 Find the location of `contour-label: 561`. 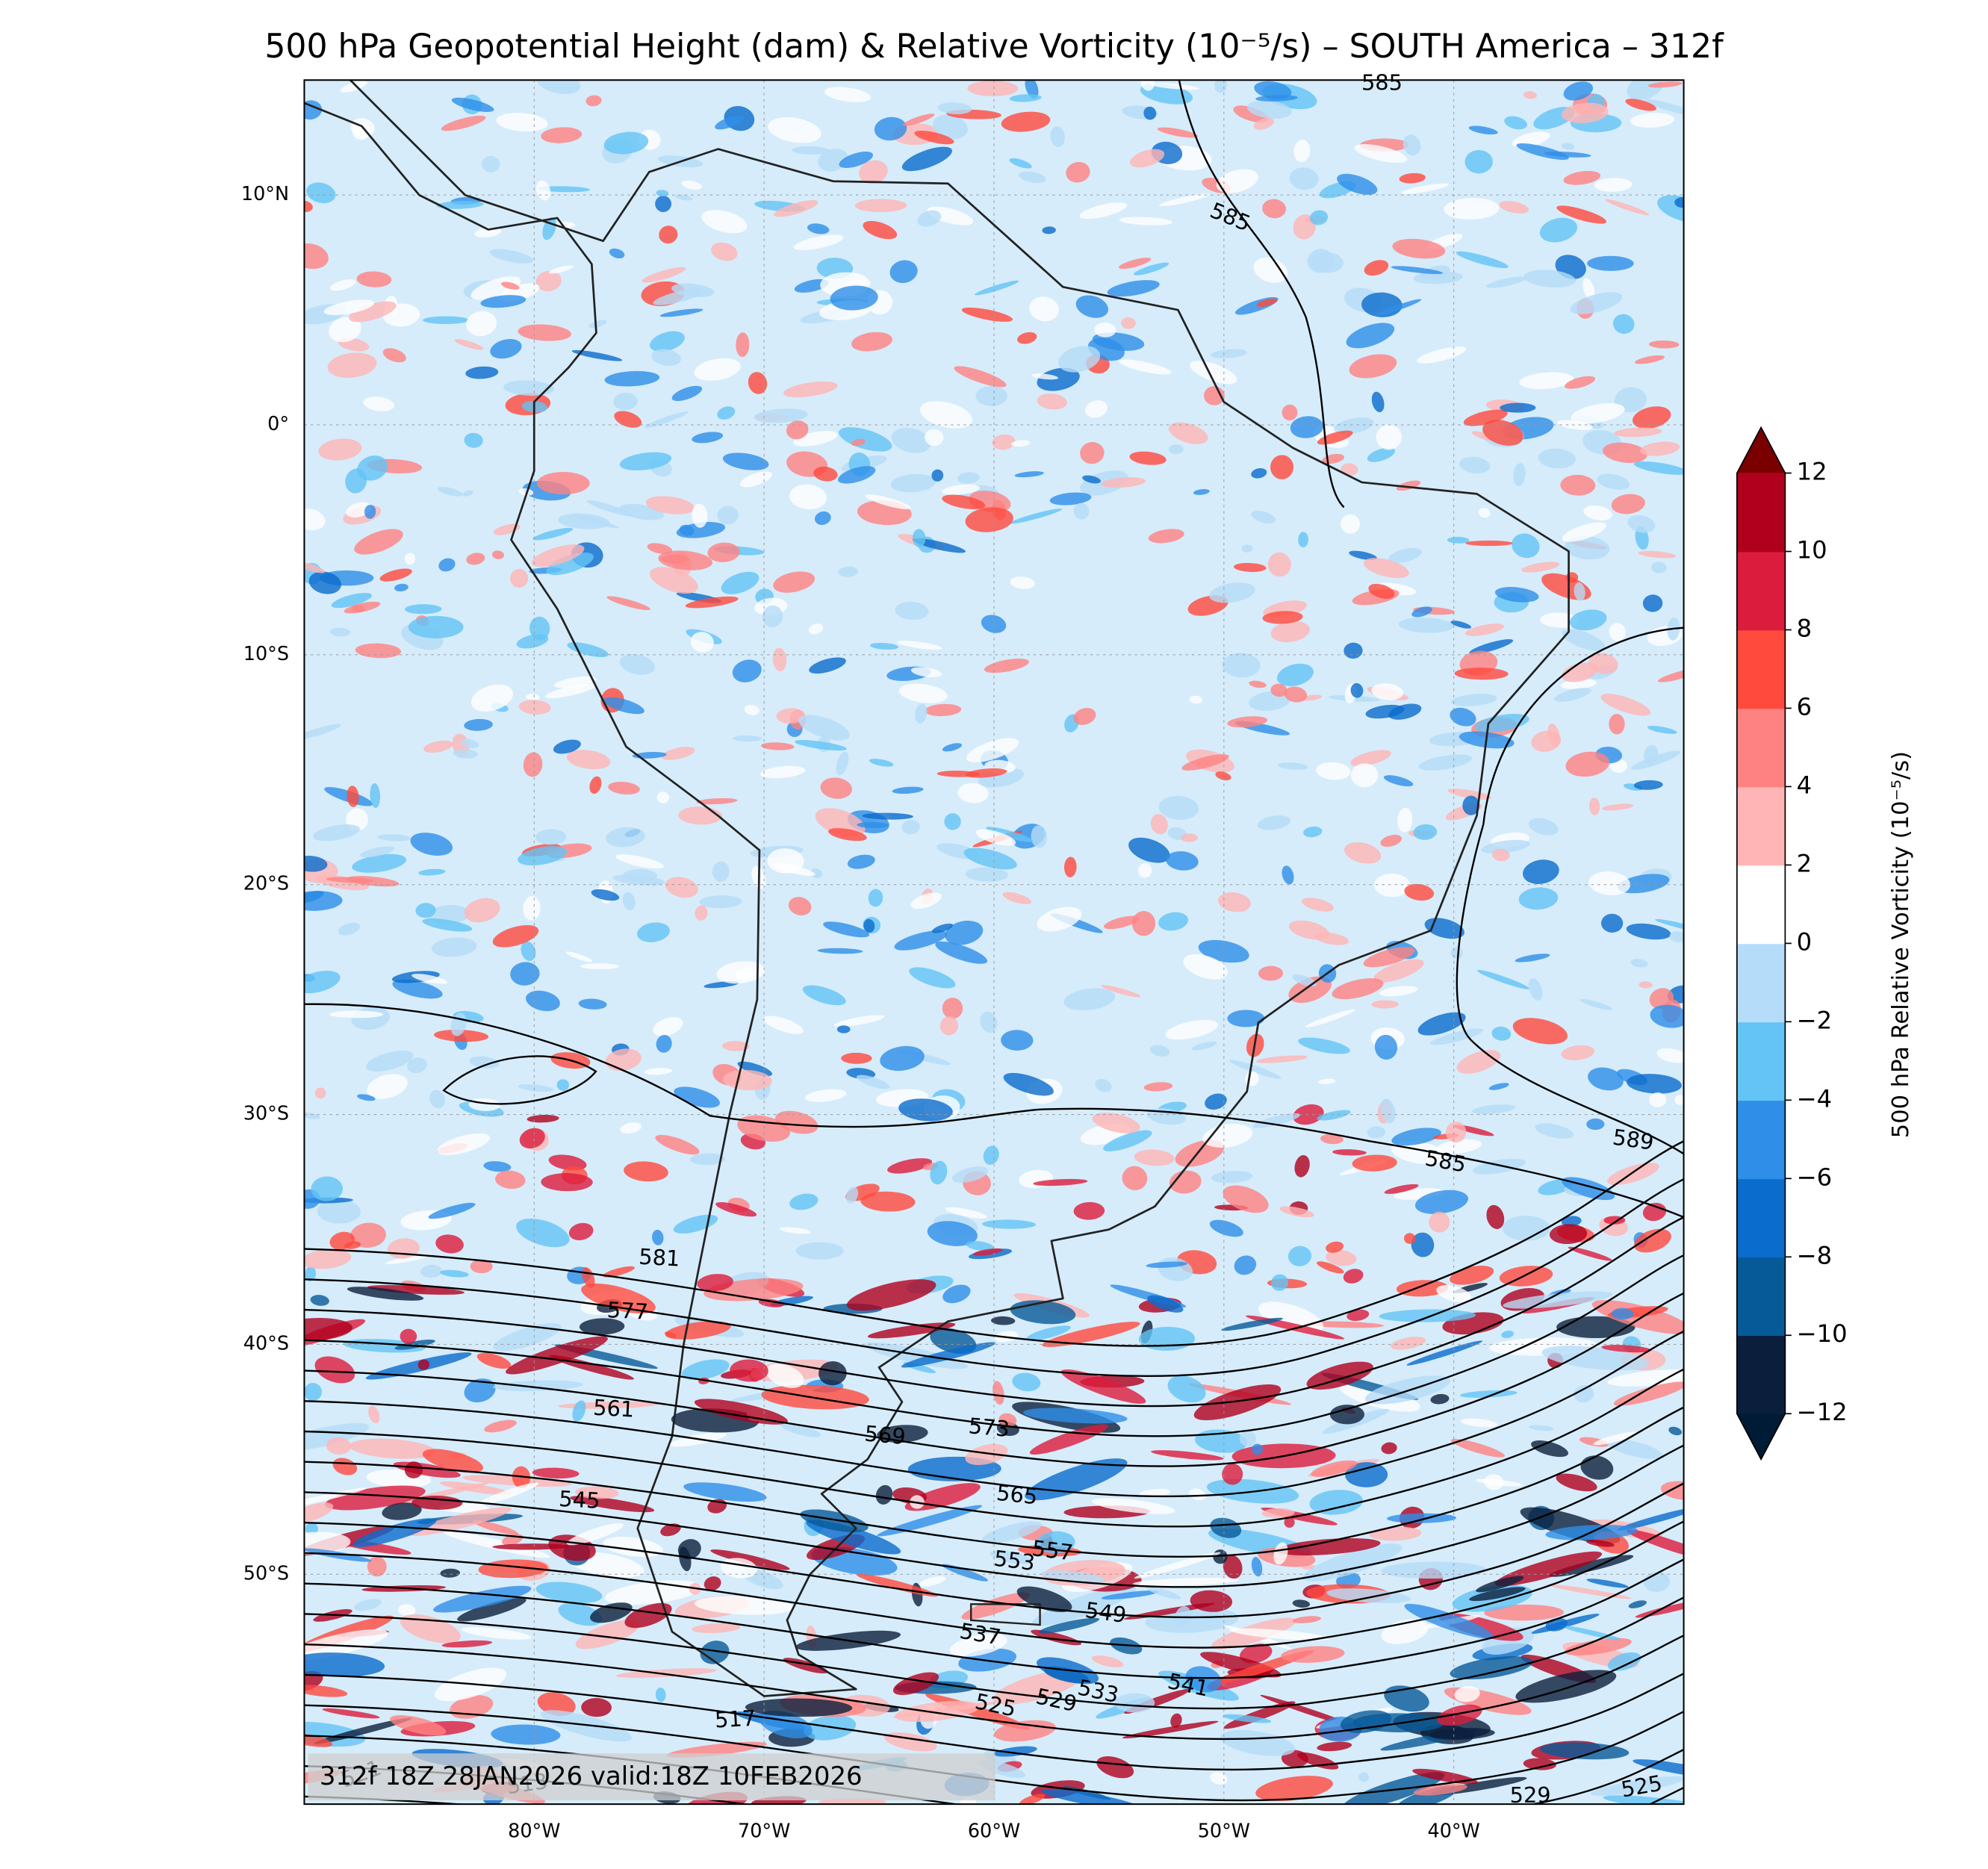

contour-label: 561 is located at coordinates (614, 1409).